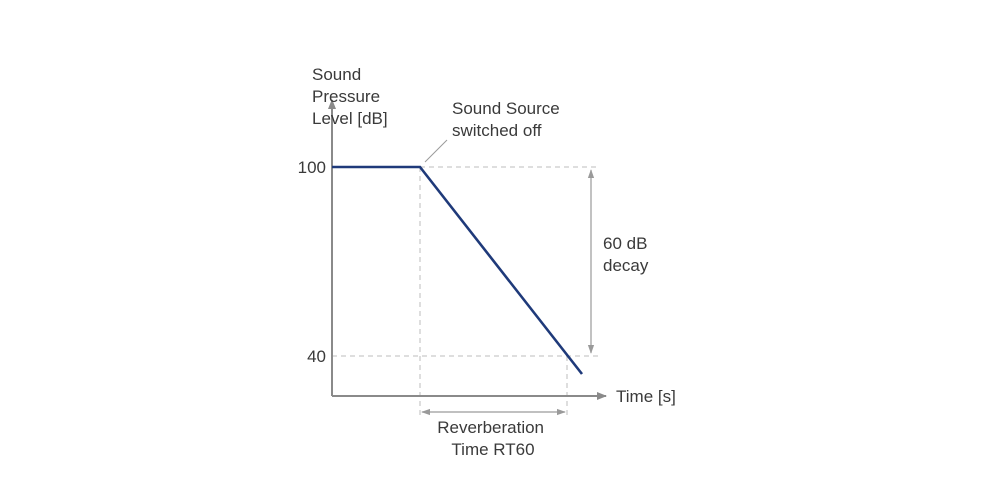 The width and height of the screenshot is (1000, 500). I want to click on y-axis-label: Sound Pressure Level [dB], so click(350, 96).